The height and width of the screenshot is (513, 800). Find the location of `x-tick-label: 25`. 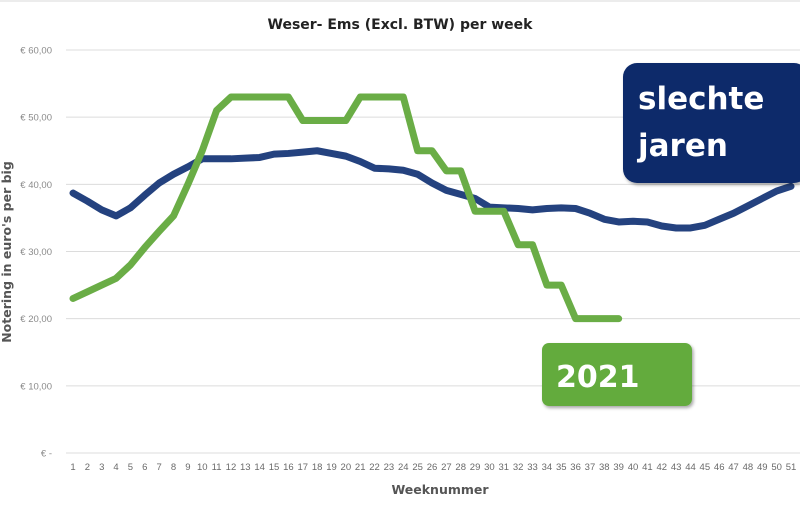

x-tick-label: 25 is located at coordinates (417, 467).